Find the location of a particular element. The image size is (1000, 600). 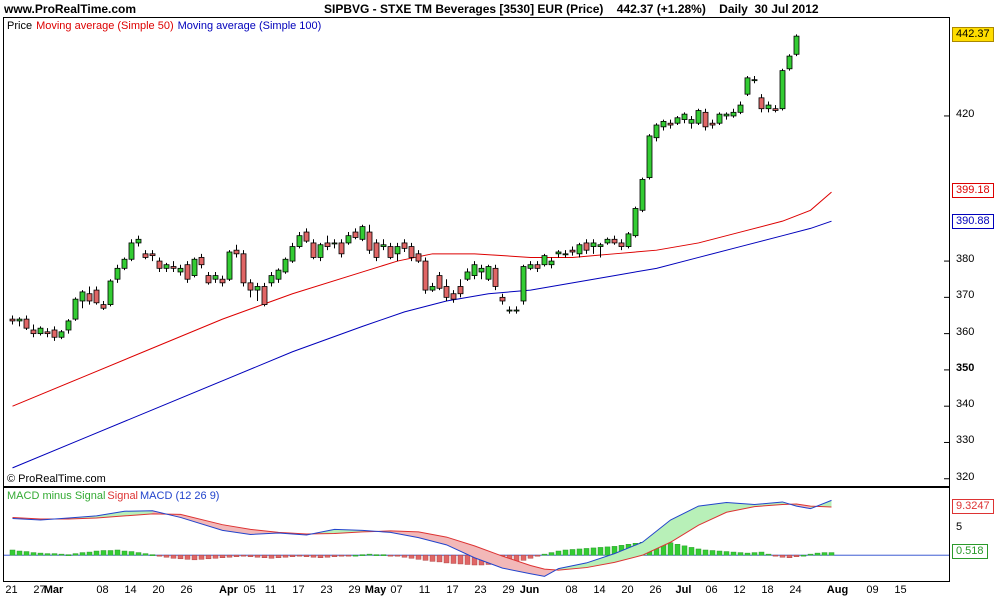

macd-legend: MACD minus Signal Signal MACD (12 26 9) is located at coordinates (115, 496).